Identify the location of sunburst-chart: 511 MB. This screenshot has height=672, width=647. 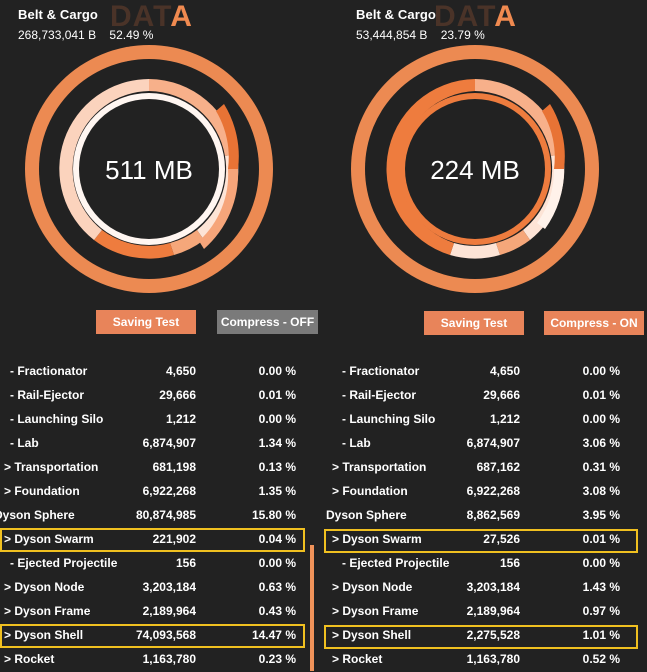
(149, 169).